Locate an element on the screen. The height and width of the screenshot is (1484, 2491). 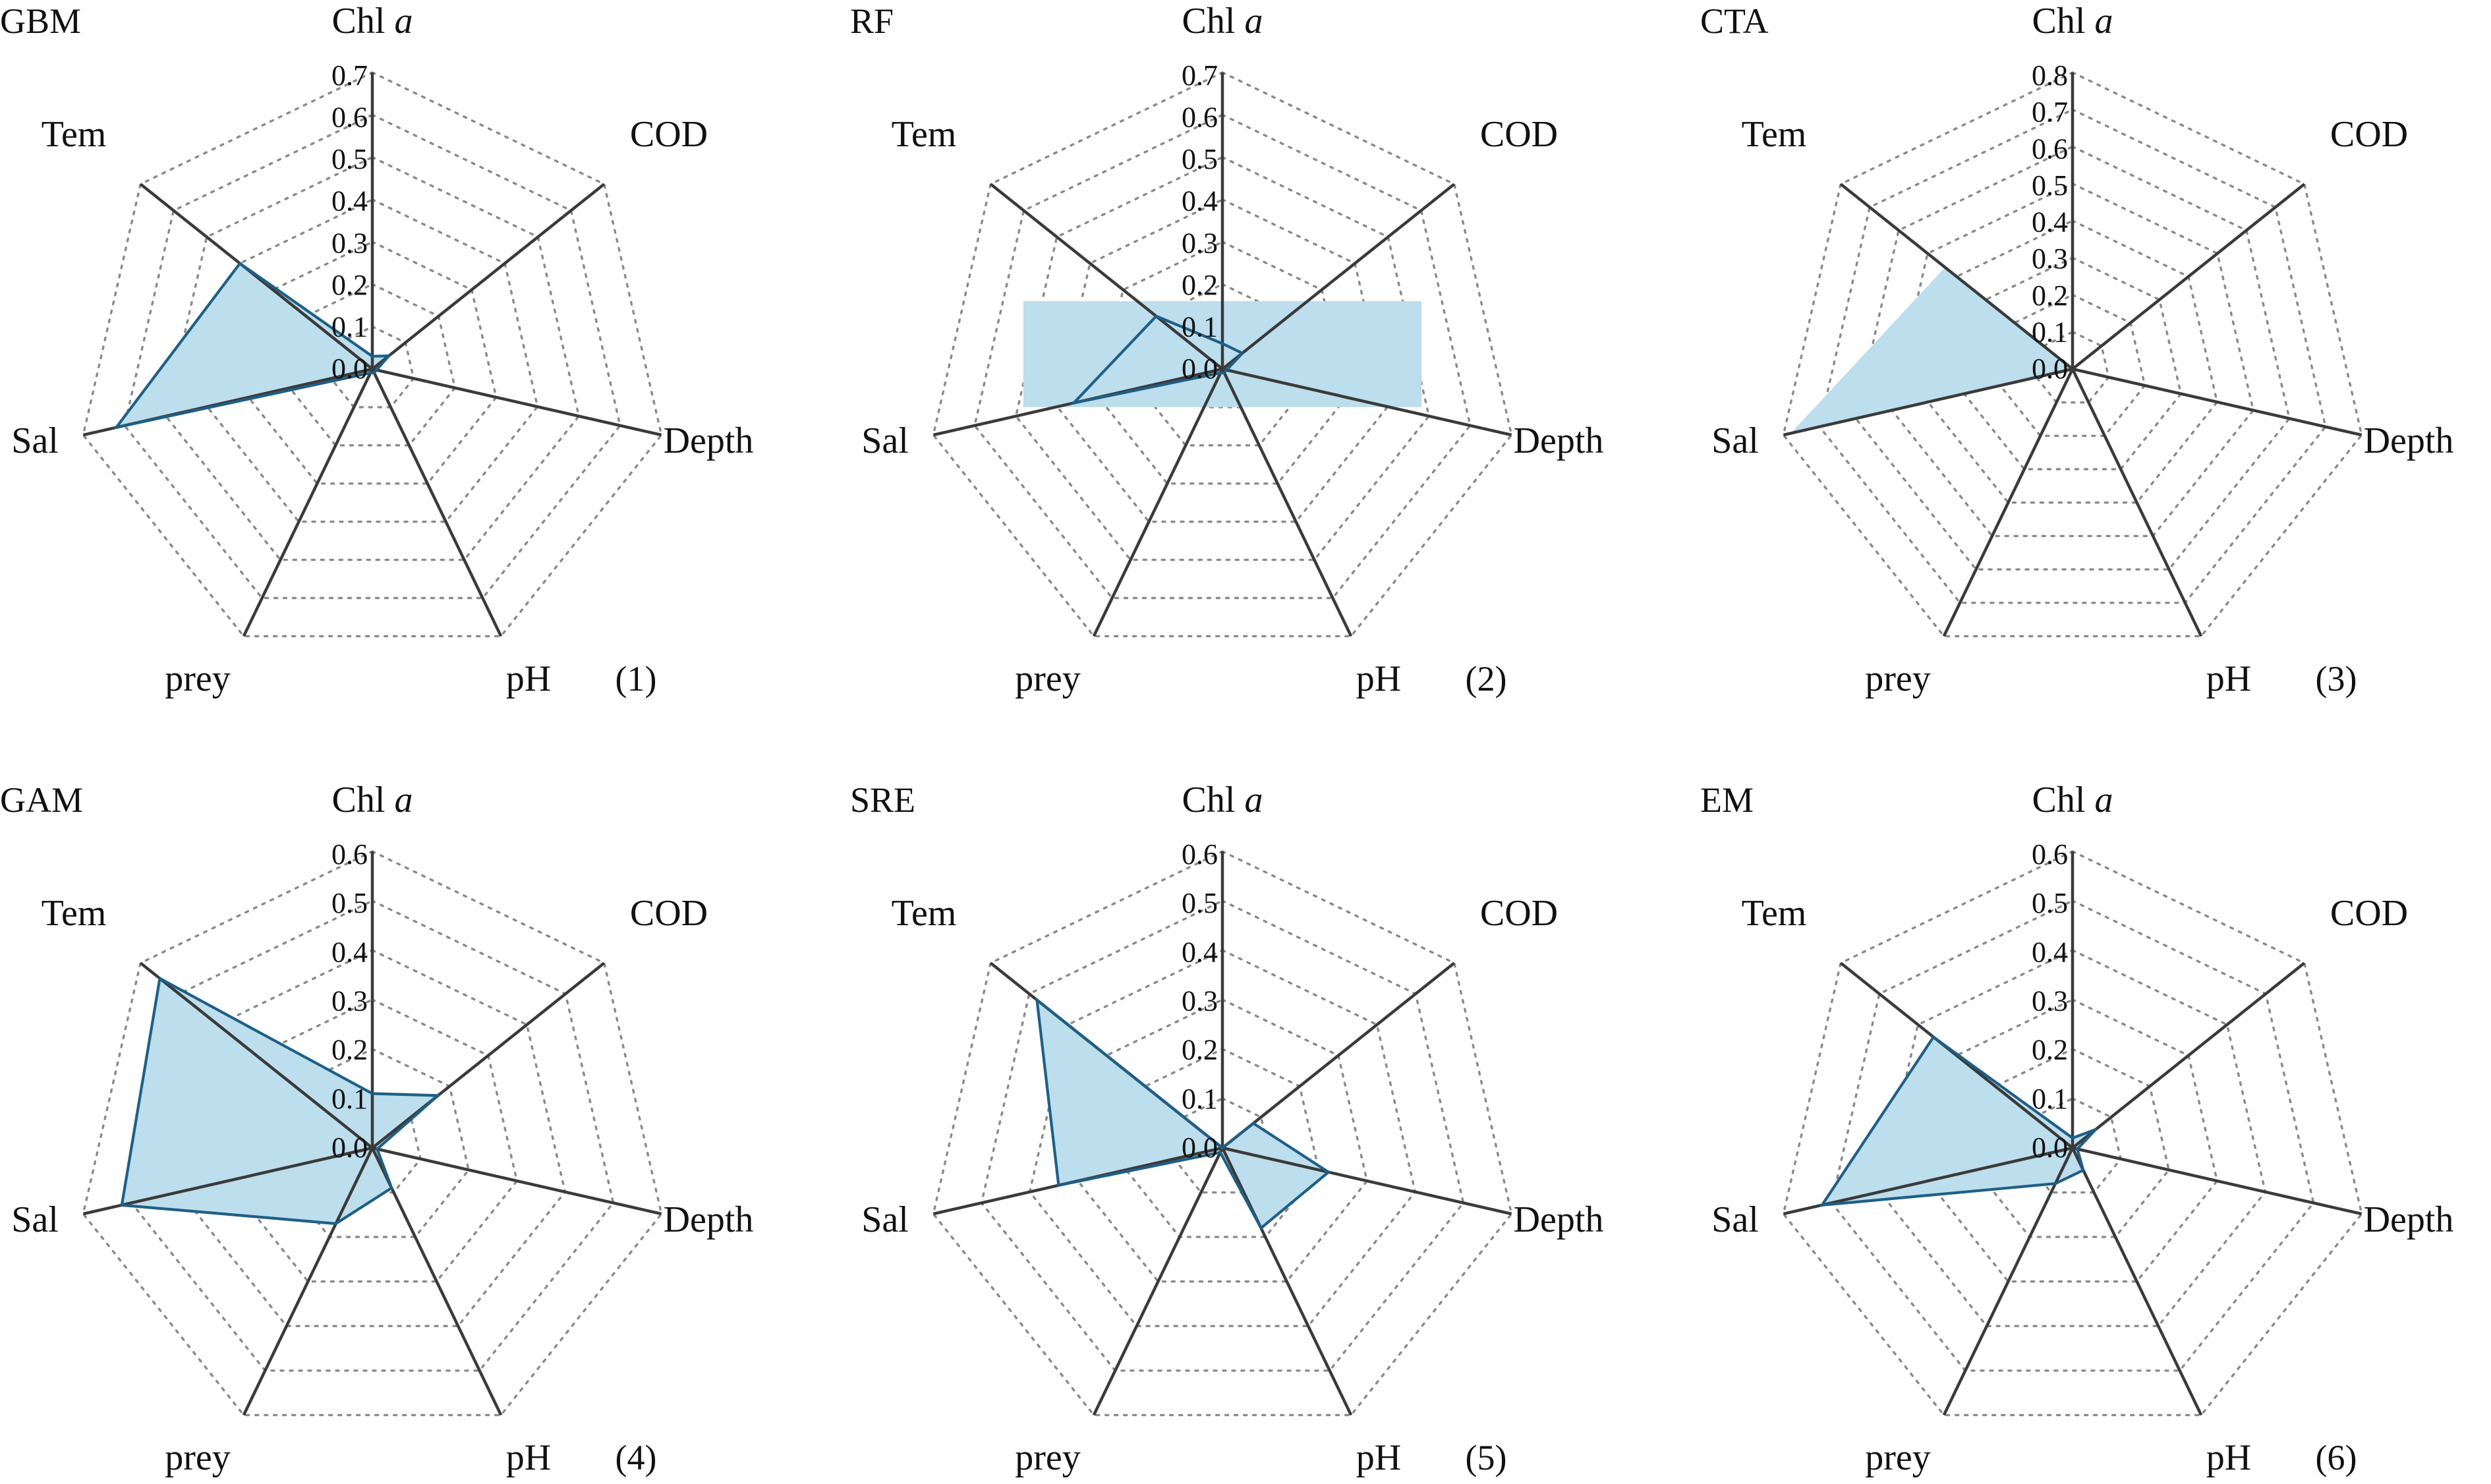
model-label: EM is located at coordinates (1727, 800).